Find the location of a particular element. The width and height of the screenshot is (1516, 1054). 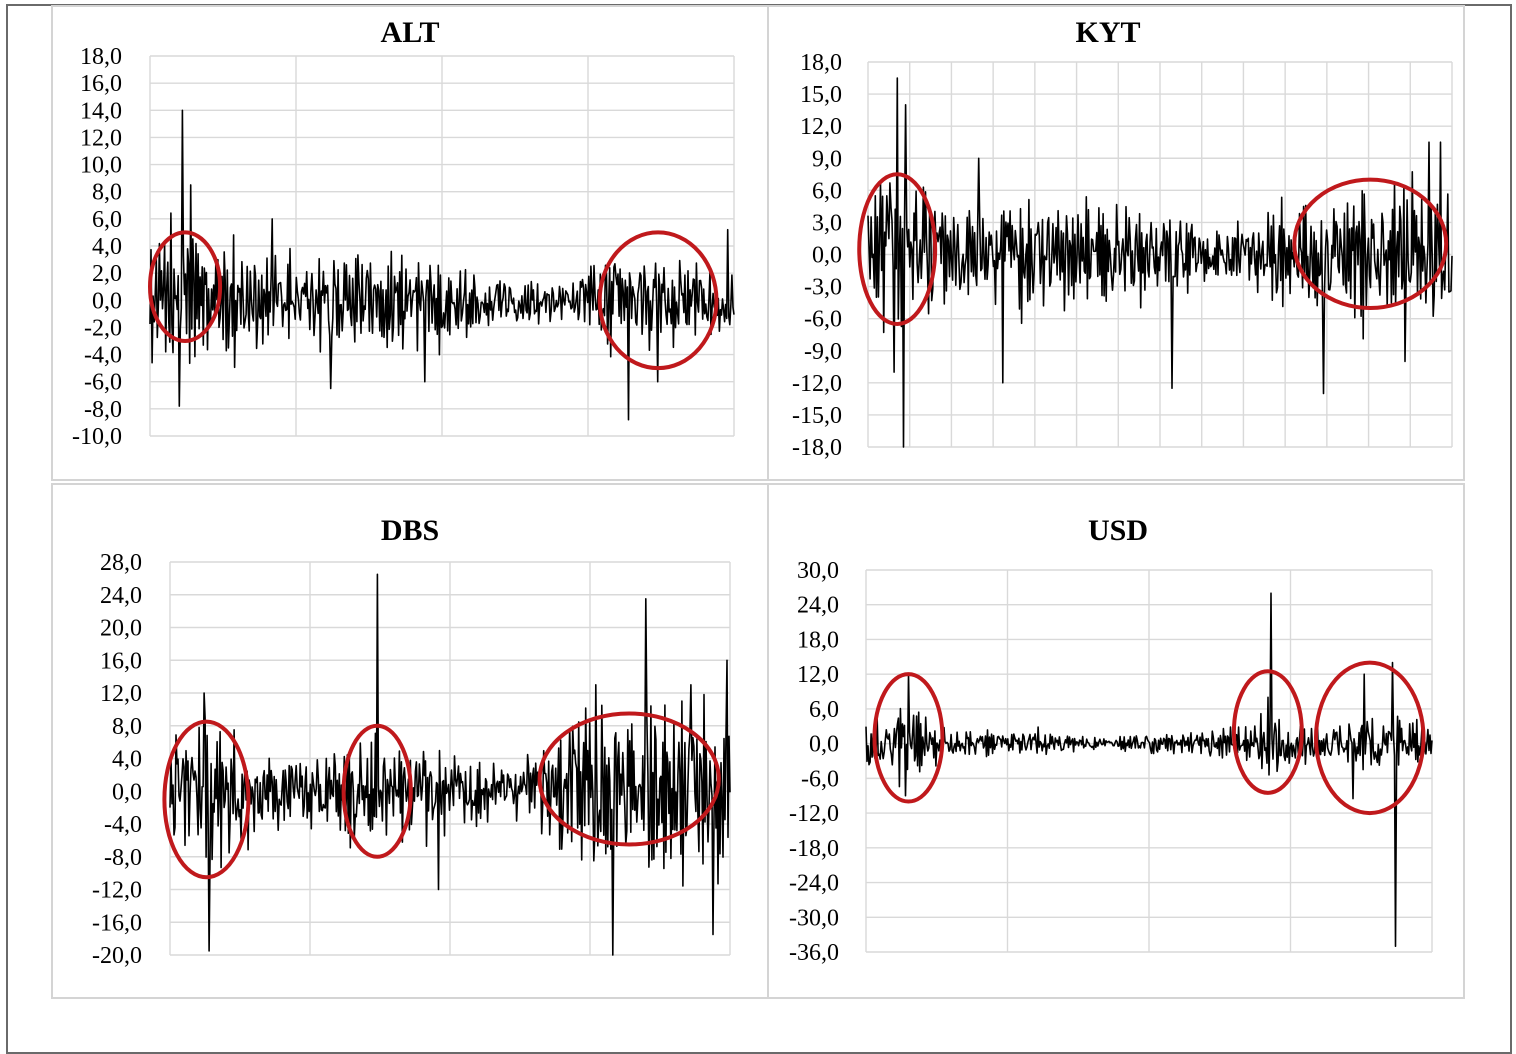

y-tick-label: 10,0 is located at coordinates (101, 166).